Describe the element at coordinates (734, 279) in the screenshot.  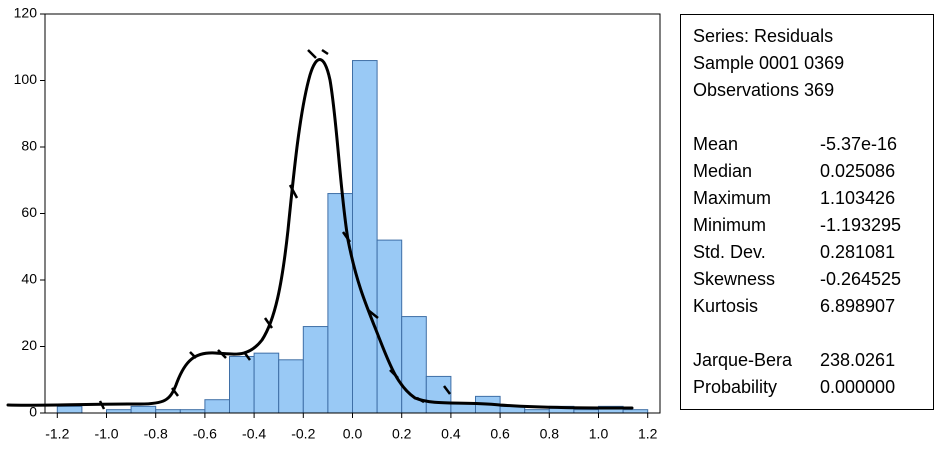
I see `stats-label: Skewness` at that location.